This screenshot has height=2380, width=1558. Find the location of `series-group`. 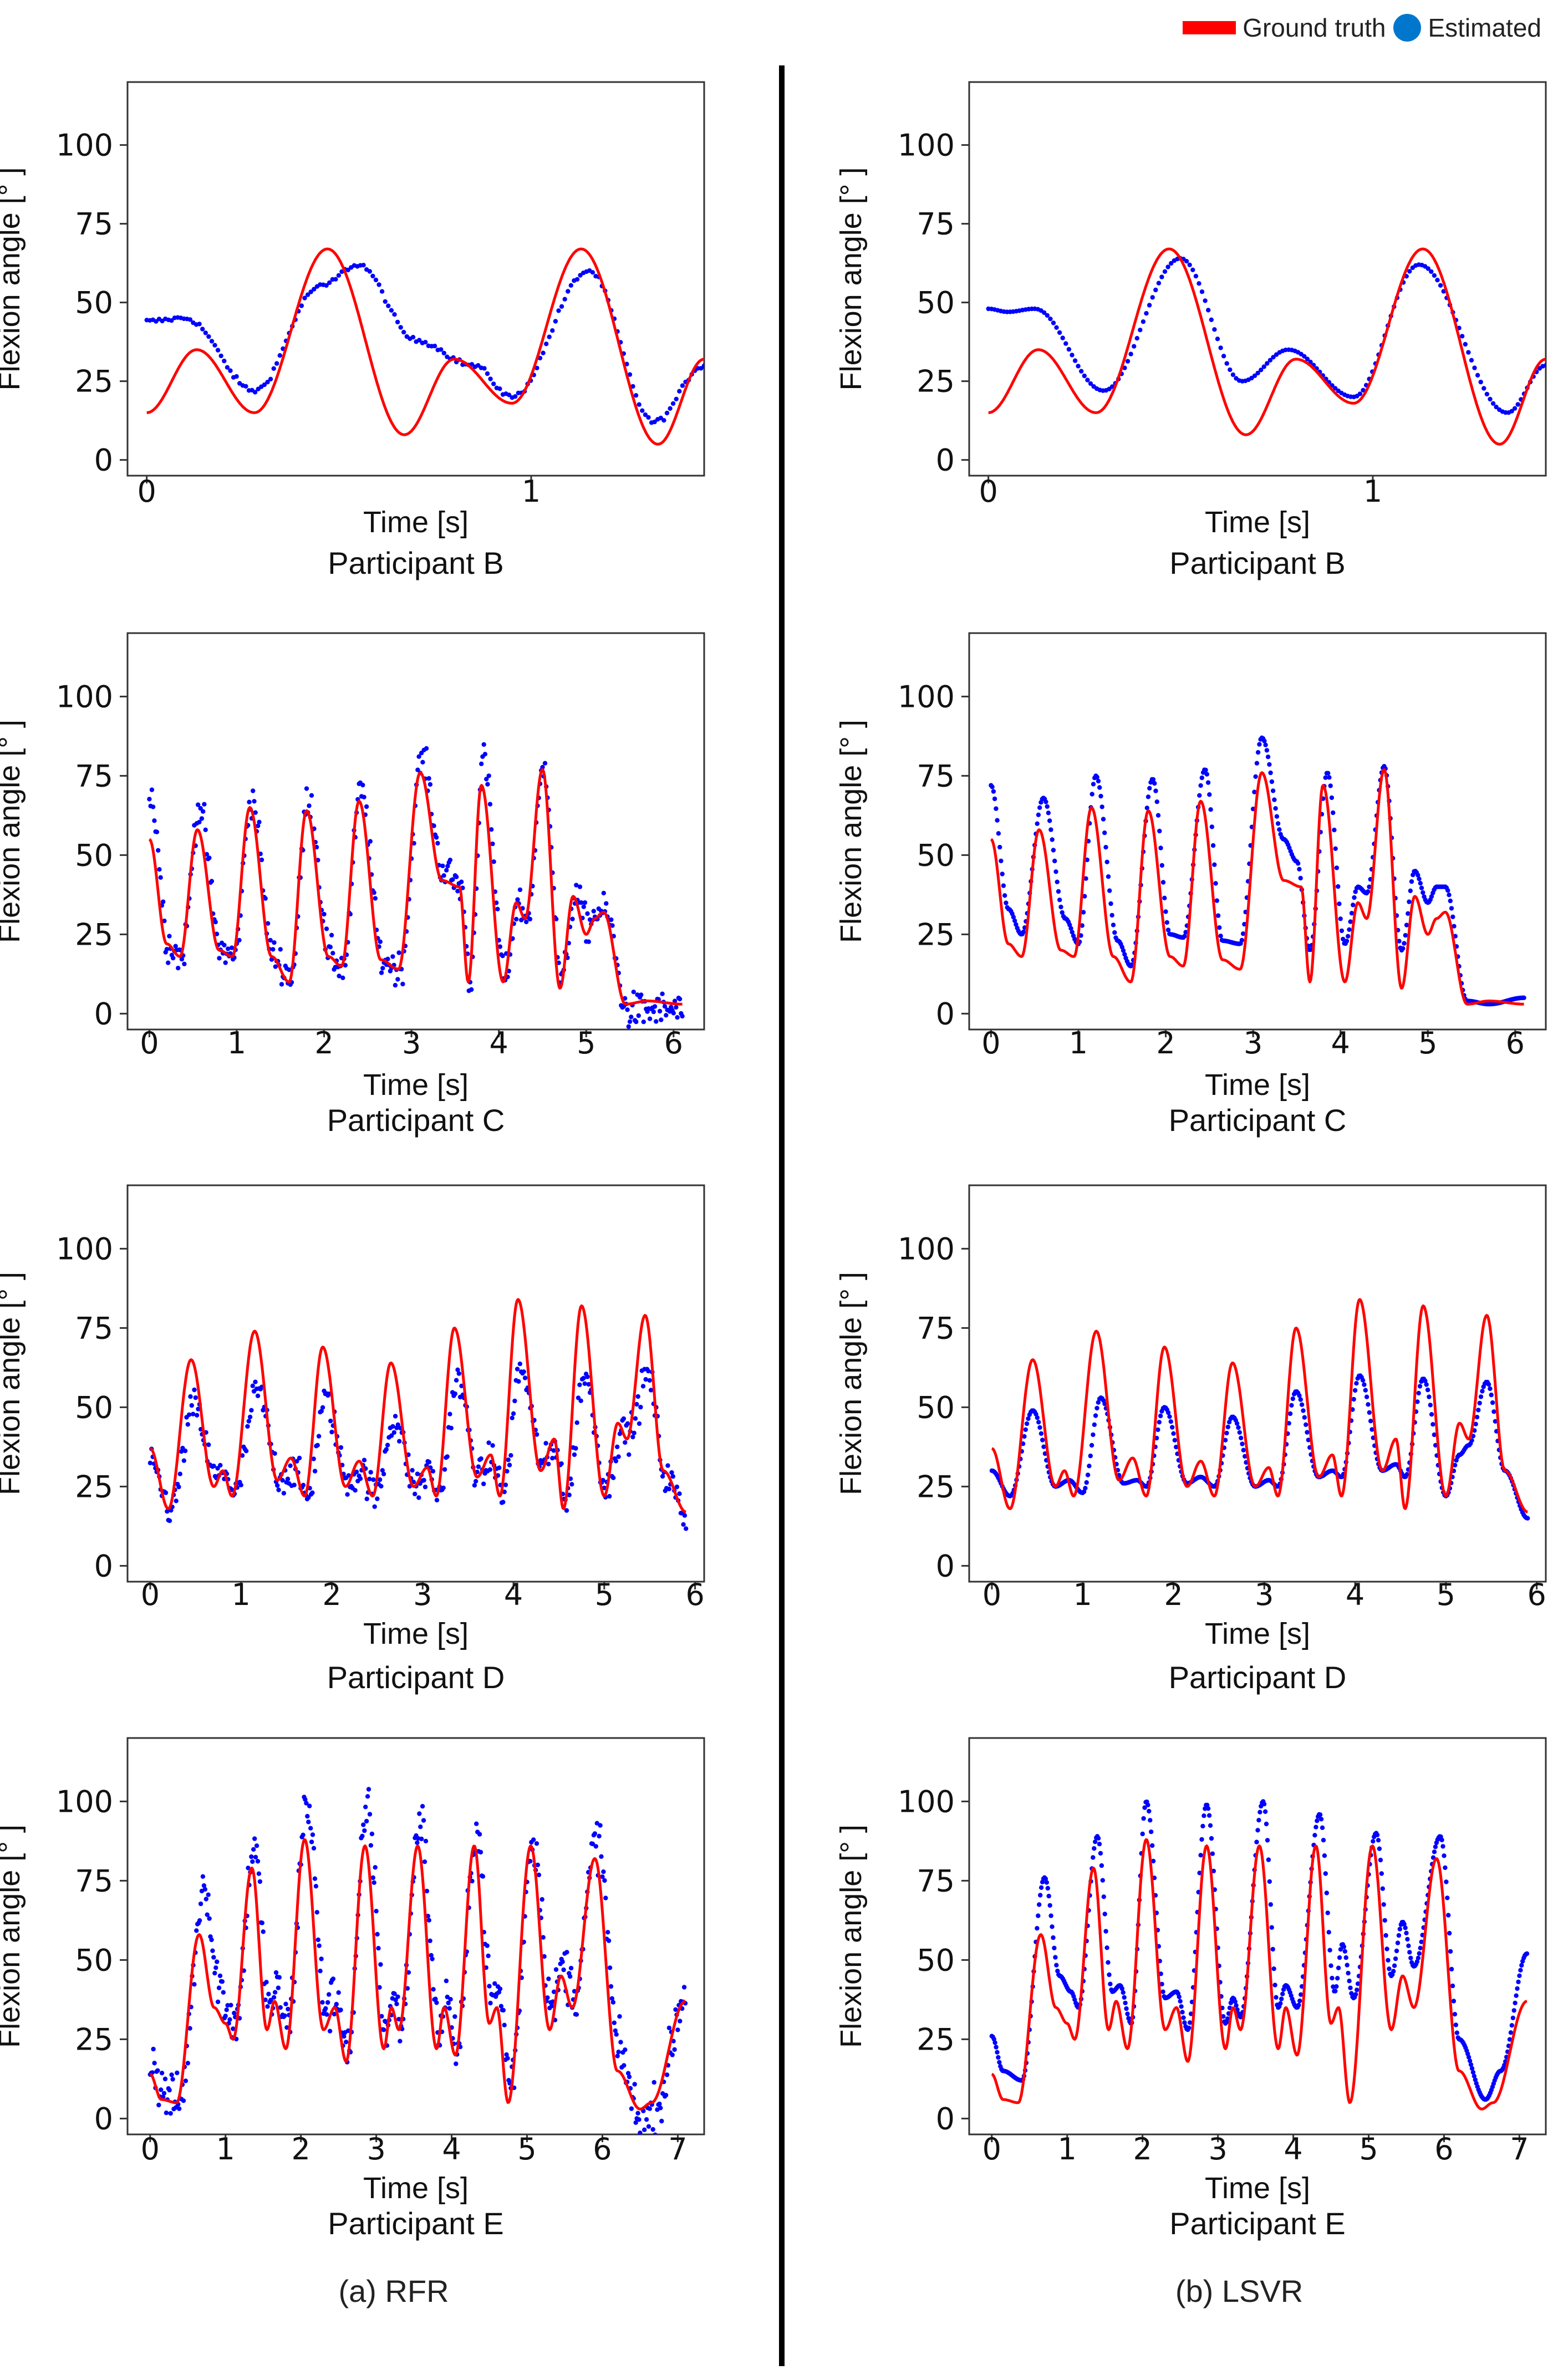

series-group is located at coordinates (1259, 1955).